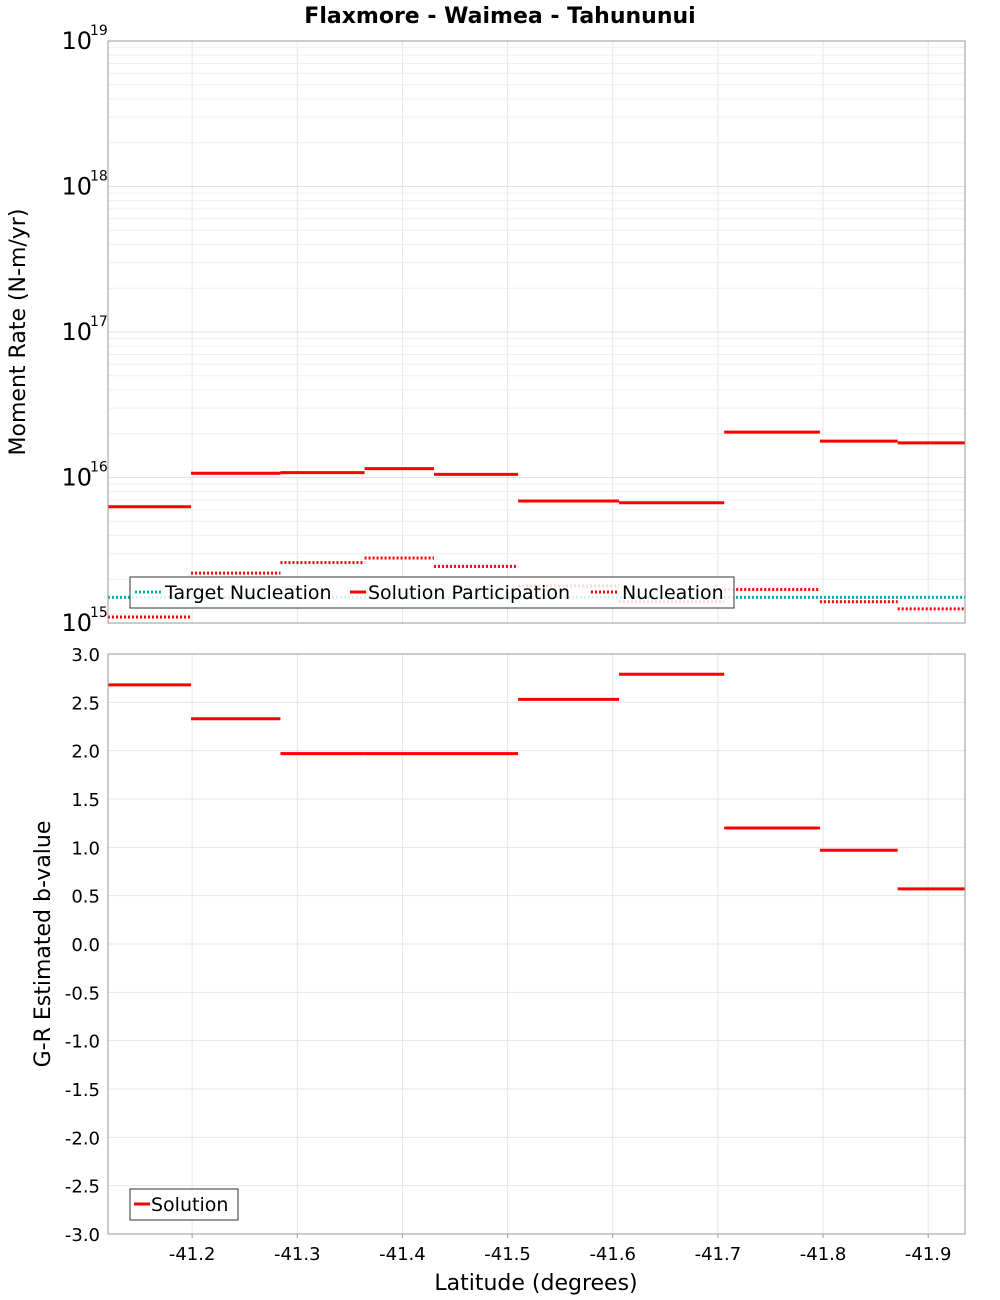  Describe the element at coordinates (82, 1090) in the screenshot. I see `y-tick-label: -1.5` at that location.